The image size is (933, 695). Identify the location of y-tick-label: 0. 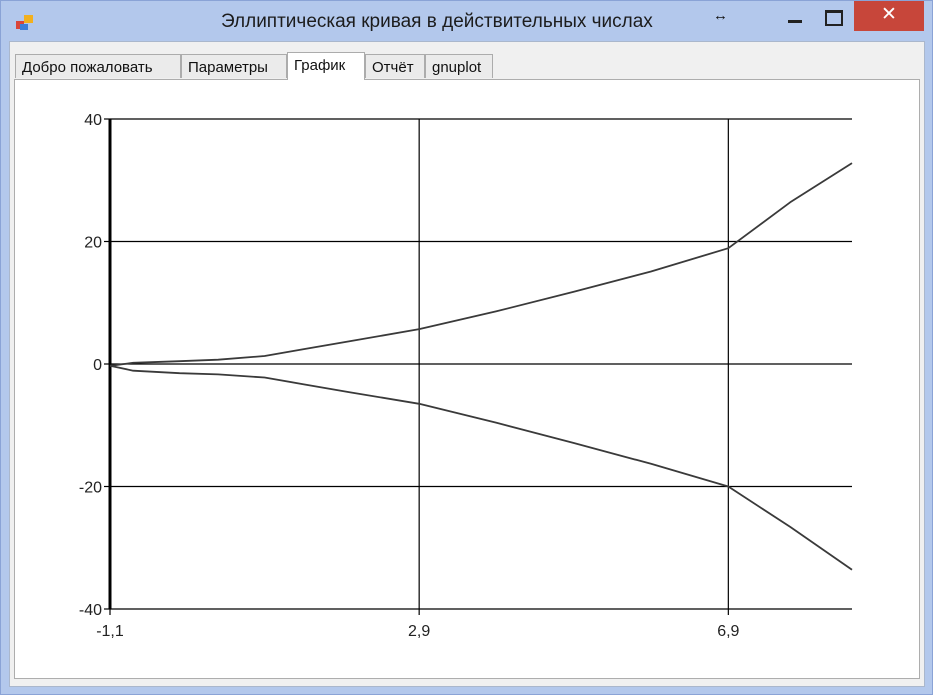
(97, 365).